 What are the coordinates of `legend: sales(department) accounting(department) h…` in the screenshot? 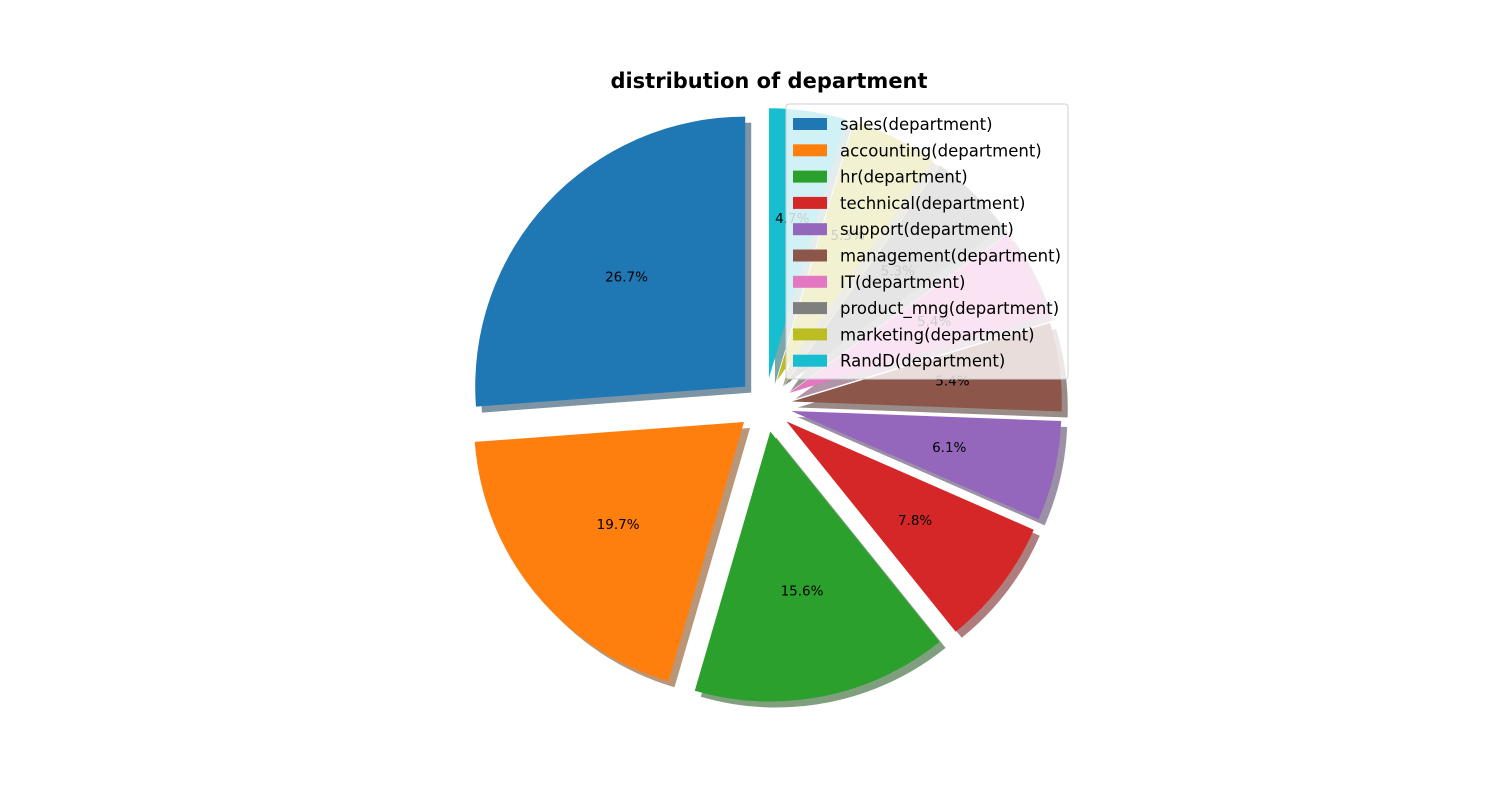 It's located at (927, 241).